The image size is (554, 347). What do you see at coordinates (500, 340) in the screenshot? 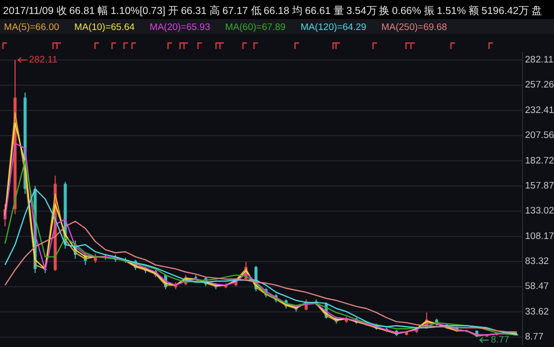
I see `annotation: 8.77` at bounding box center [500, 340].